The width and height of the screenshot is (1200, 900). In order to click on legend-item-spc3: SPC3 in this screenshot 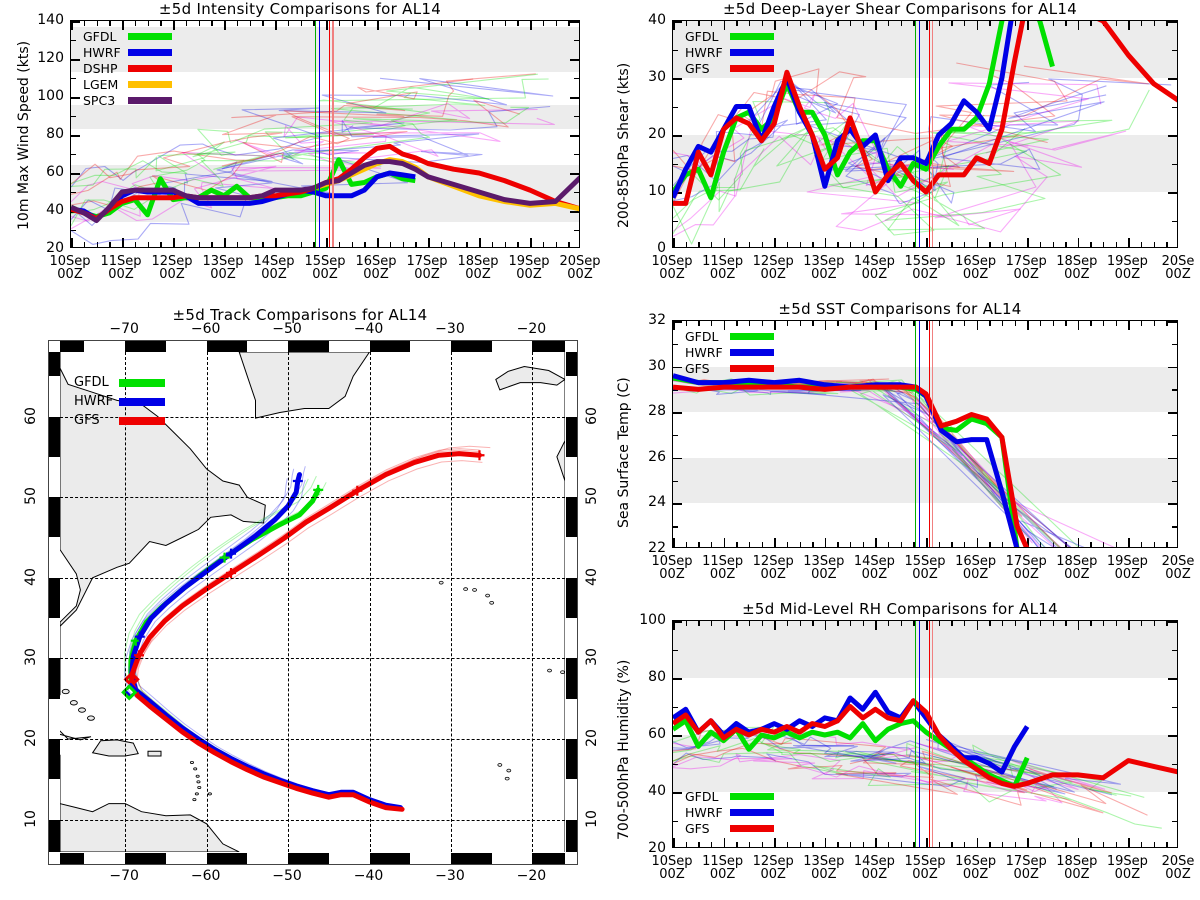, I will do `click(127, 100)`.